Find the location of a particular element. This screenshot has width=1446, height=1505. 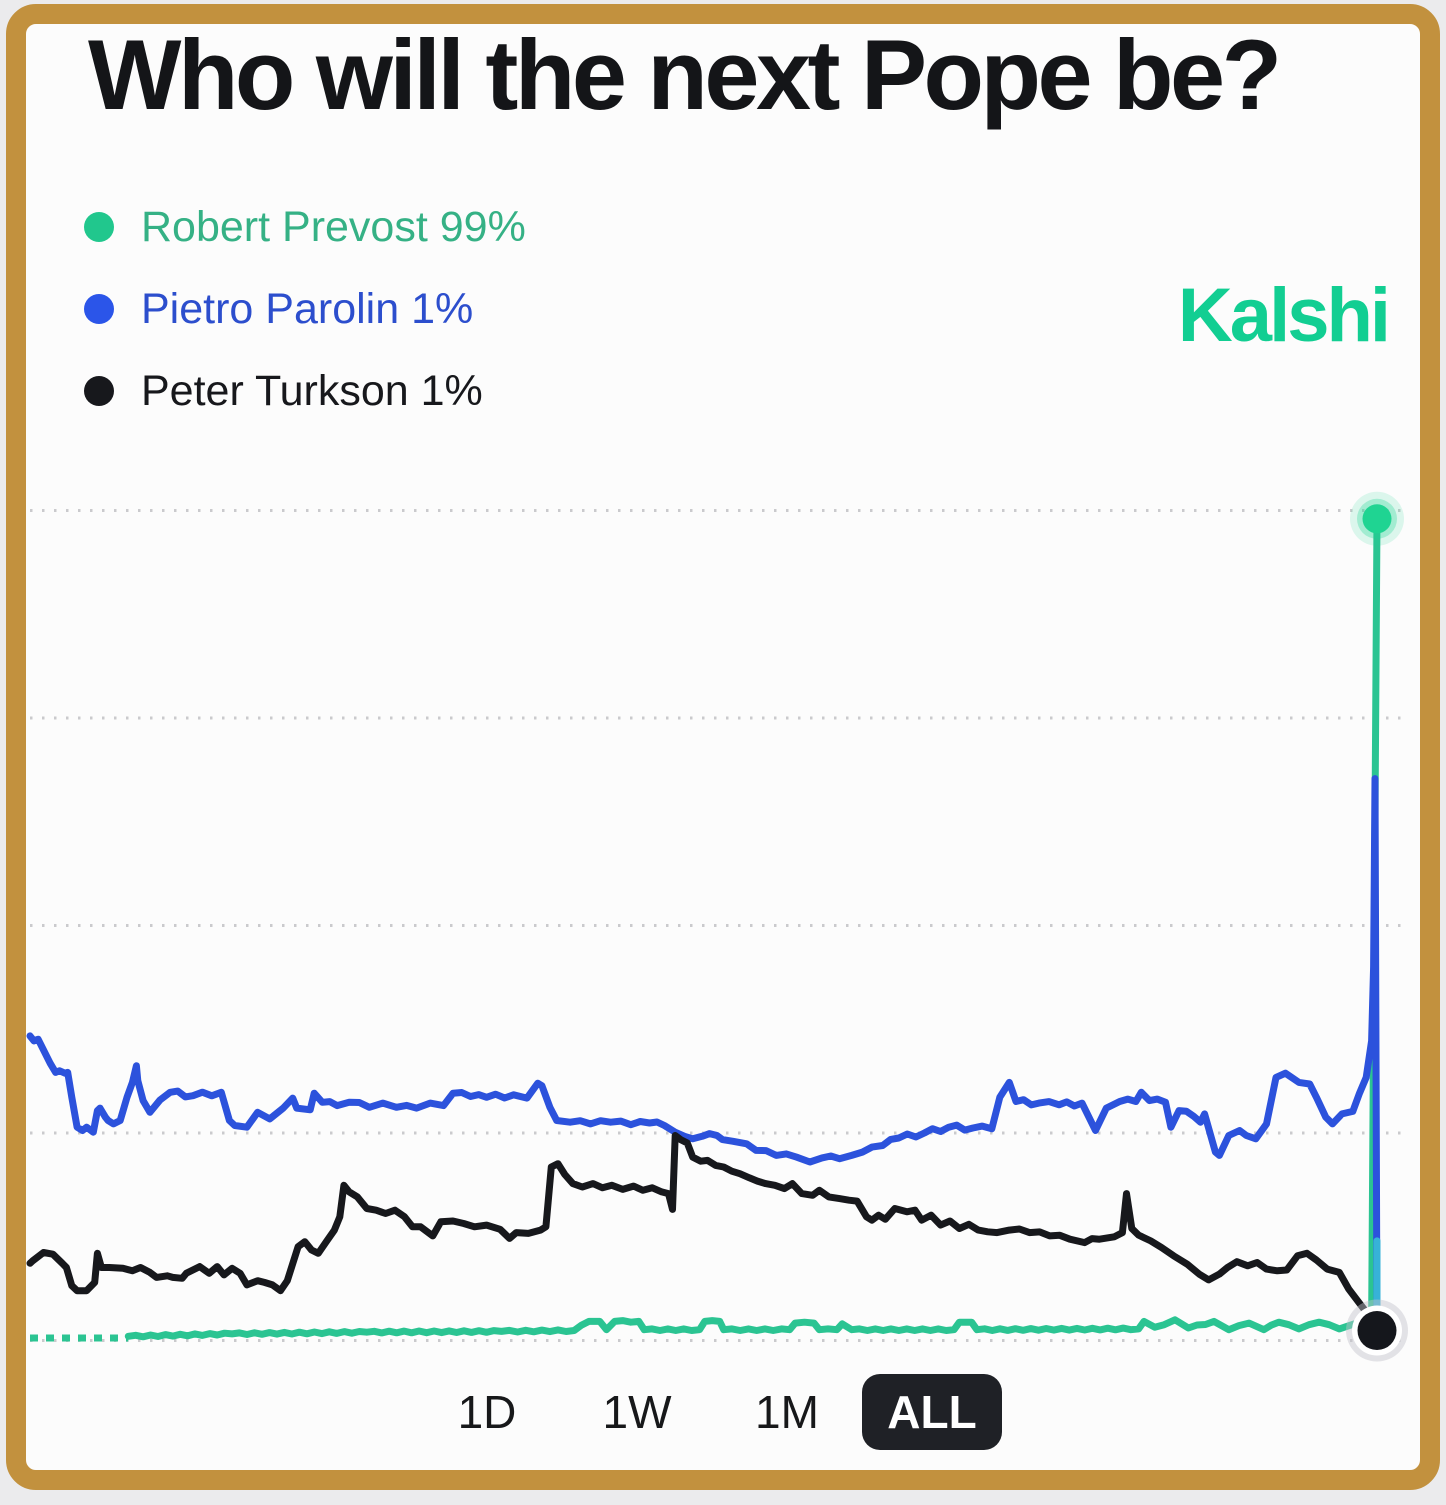

legend-label: Peter Turkson 1% is located at coordinates (312, 390).